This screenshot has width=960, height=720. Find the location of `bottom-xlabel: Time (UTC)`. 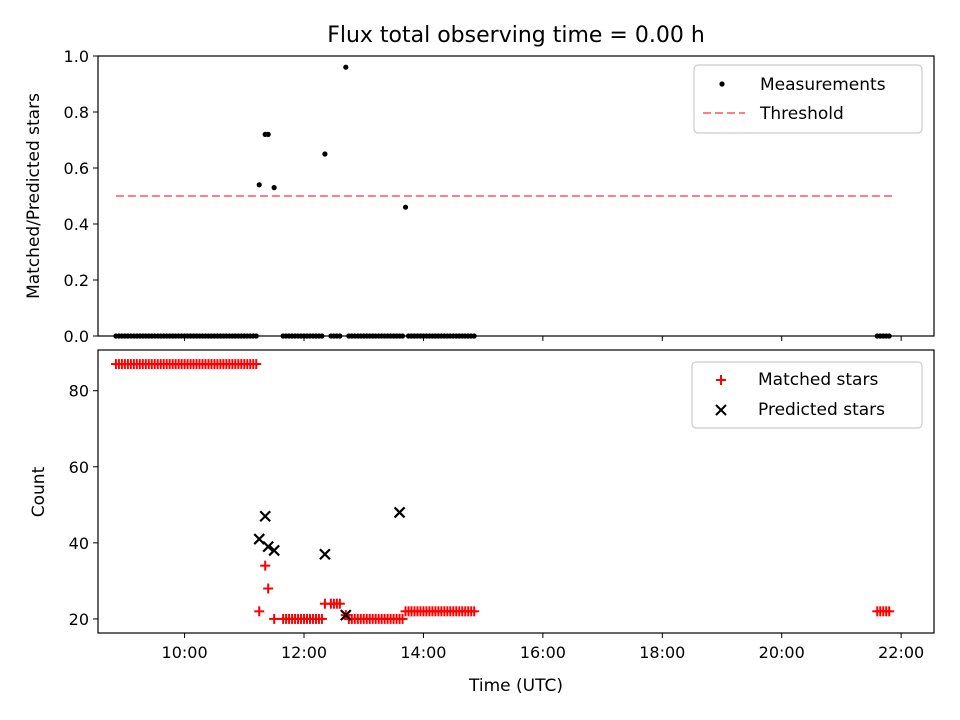

bottom-xlabel: Time (UTC) is located at coordinates (515, 686).